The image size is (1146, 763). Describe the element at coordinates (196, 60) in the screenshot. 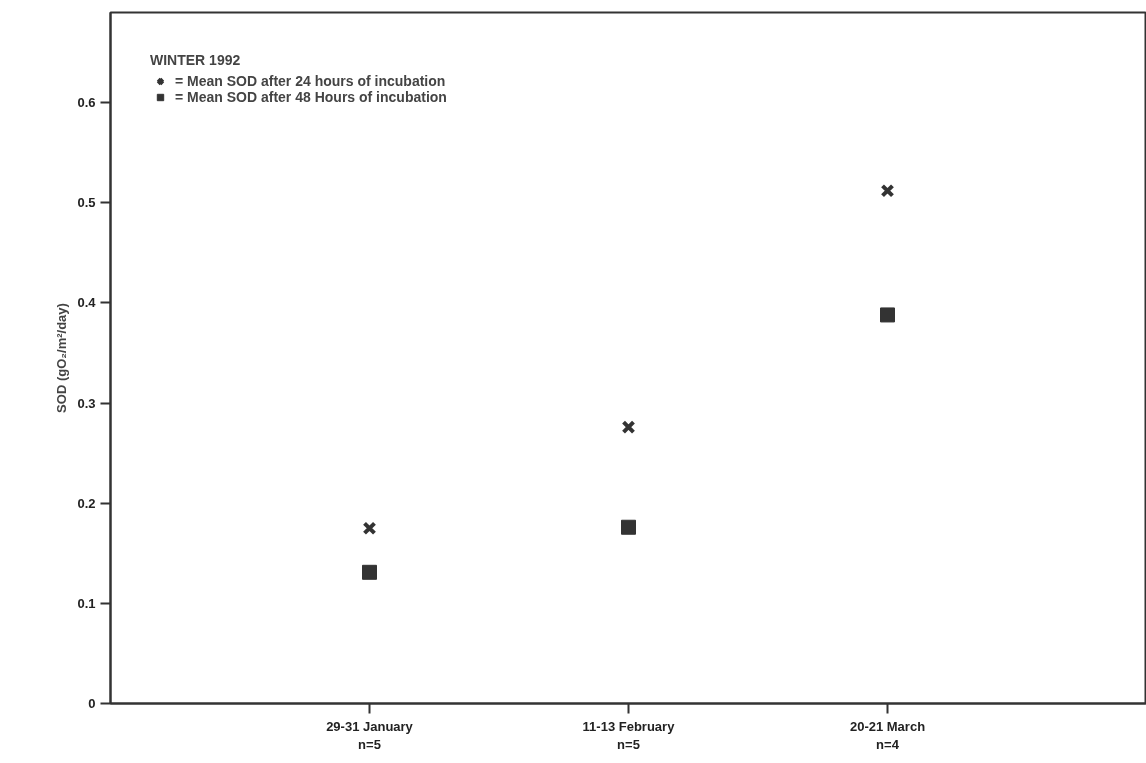

I see `legend-title: WINTER 1992` at that location.